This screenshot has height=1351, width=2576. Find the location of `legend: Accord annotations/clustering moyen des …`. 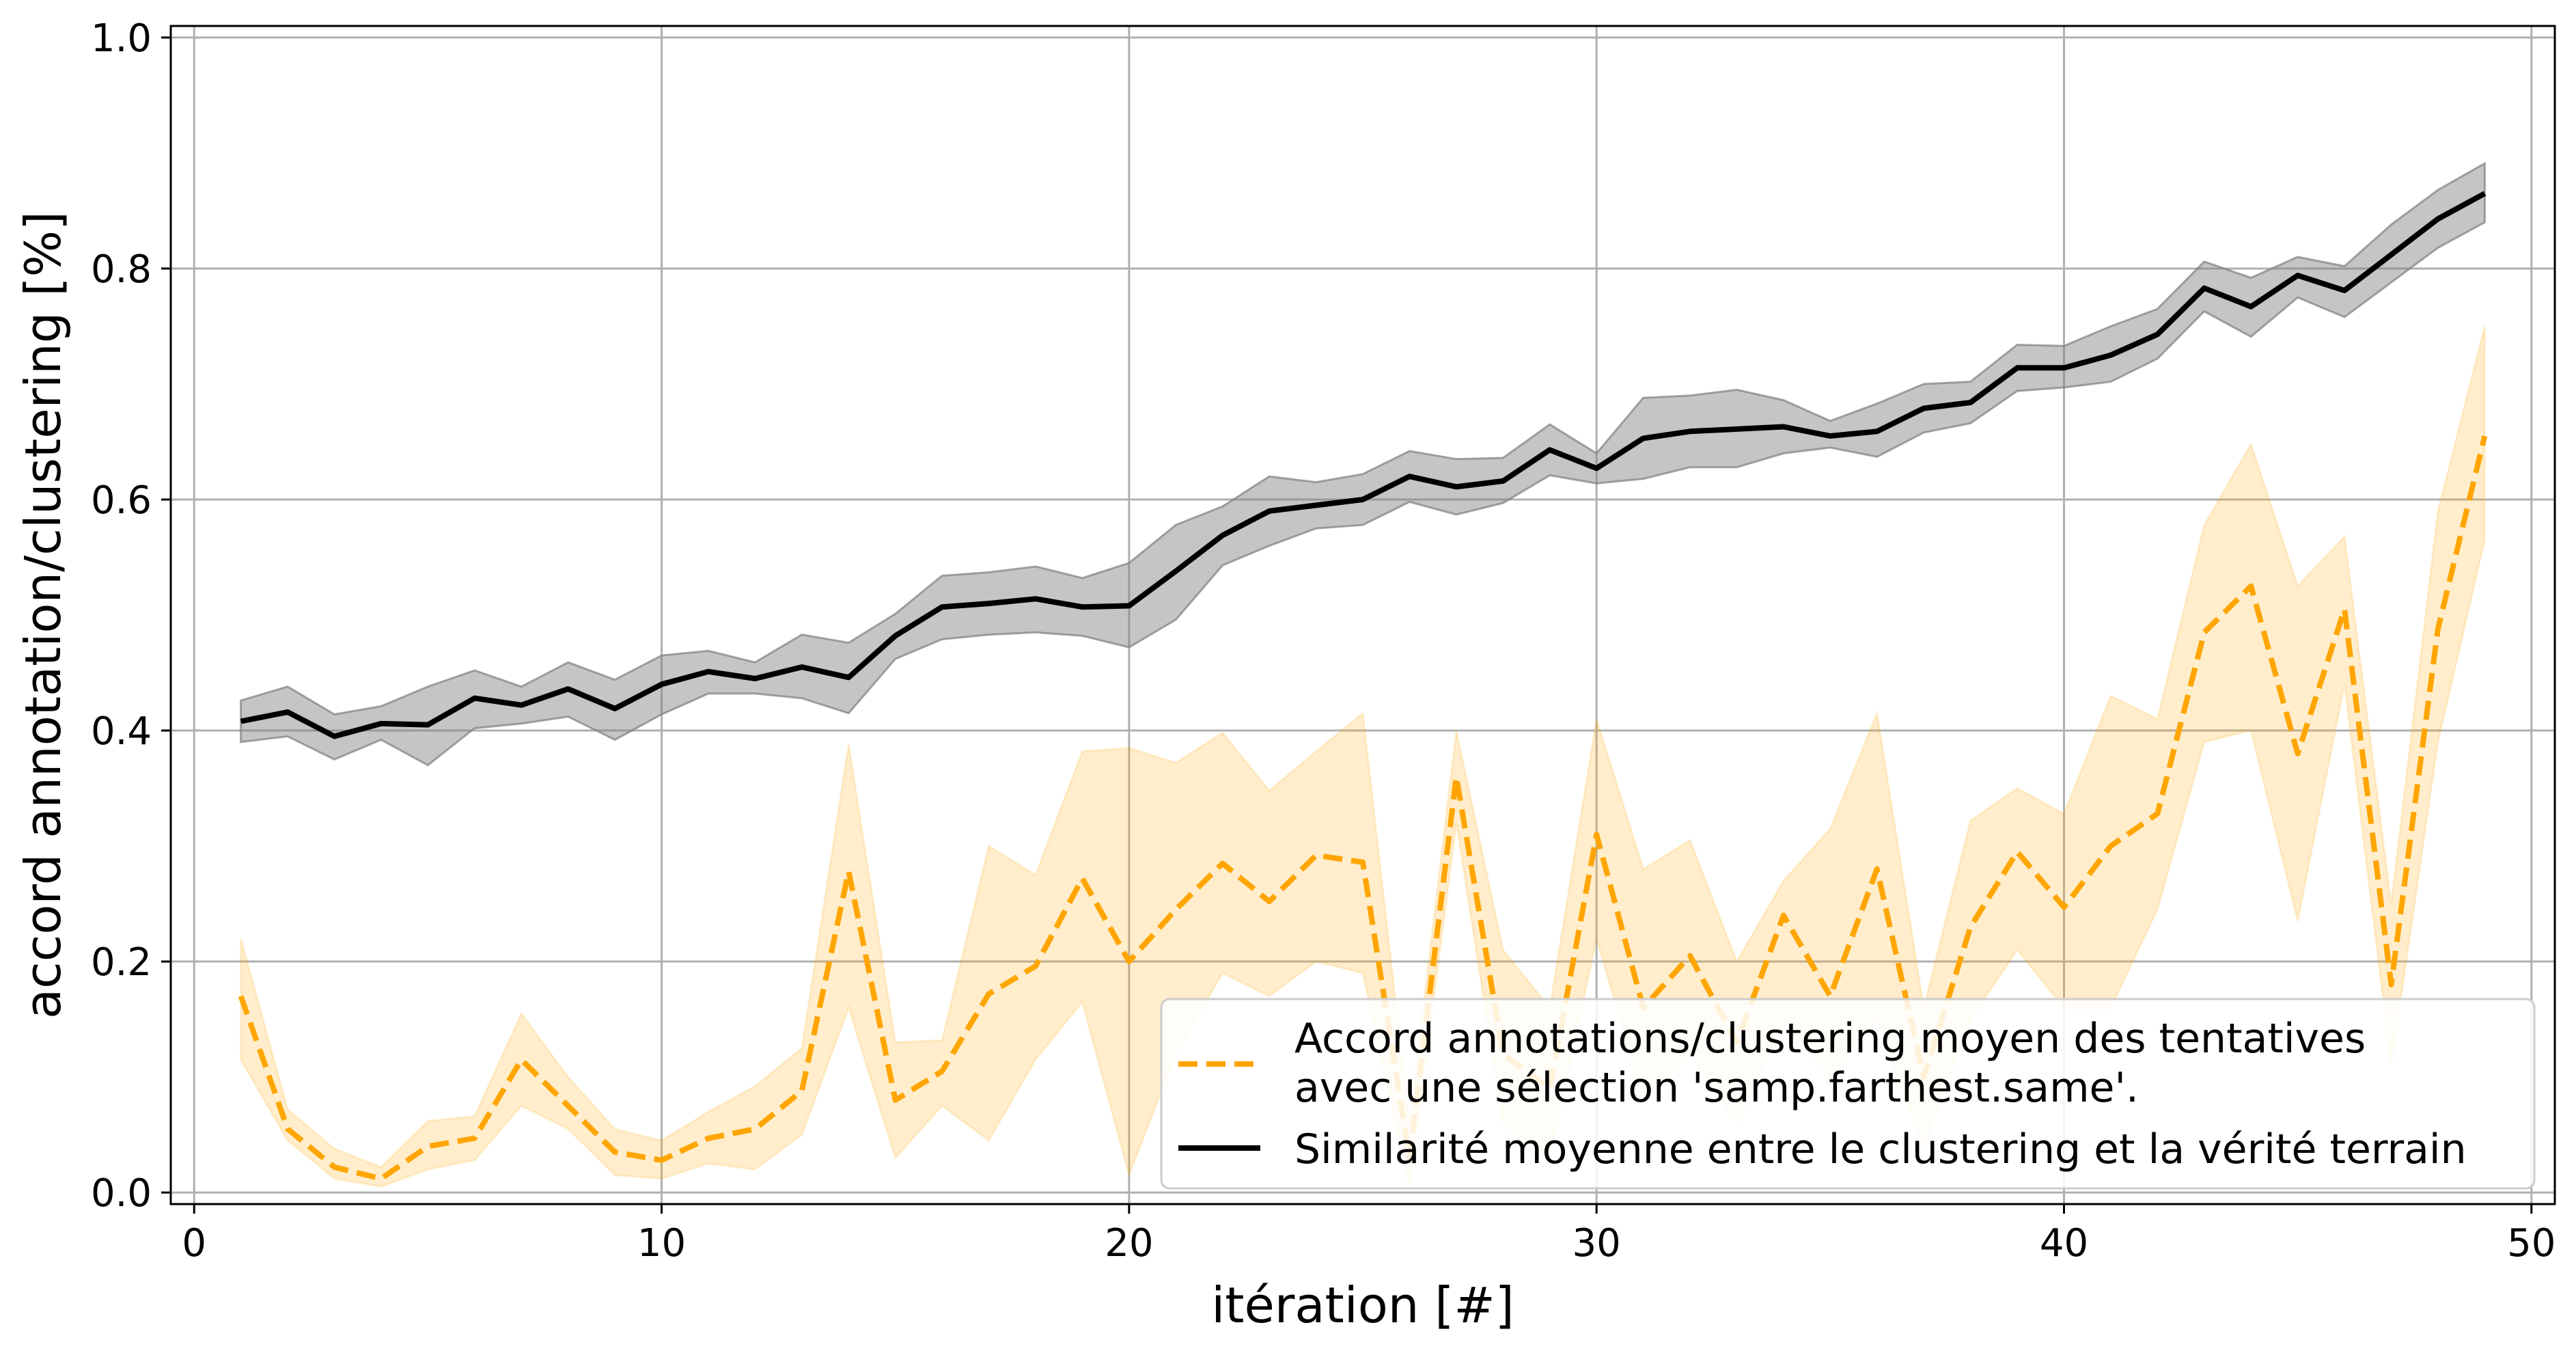

legend: Accord annotations/clustering moyen des … is located at coordinates (1848, 1094).